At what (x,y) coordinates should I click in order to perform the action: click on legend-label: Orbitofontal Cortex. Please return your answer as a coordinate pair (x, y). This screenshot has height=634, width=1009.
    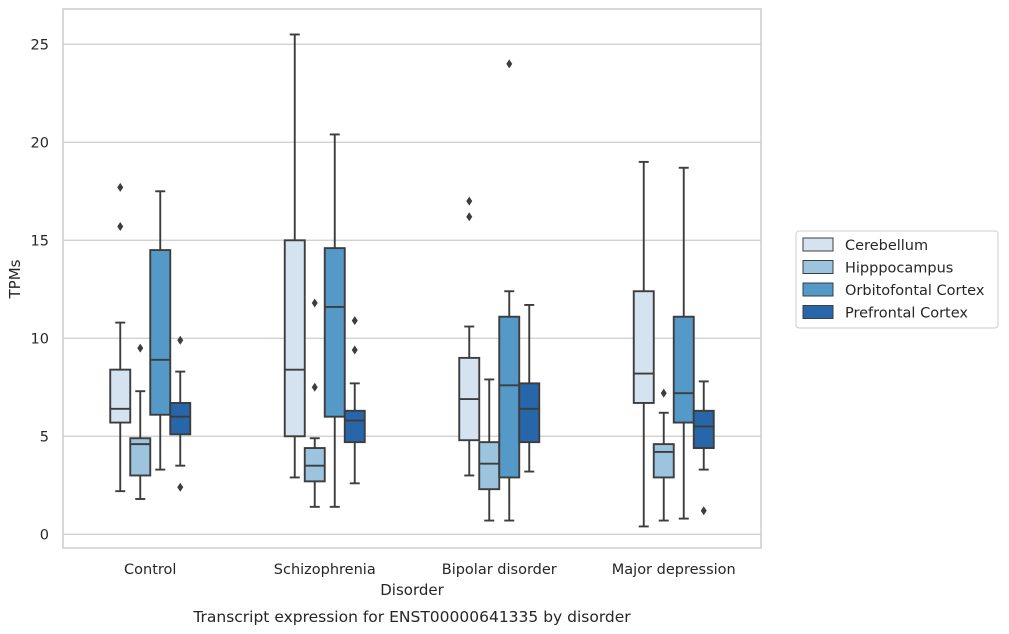
    Looking at the image, I should click on (915, 291).